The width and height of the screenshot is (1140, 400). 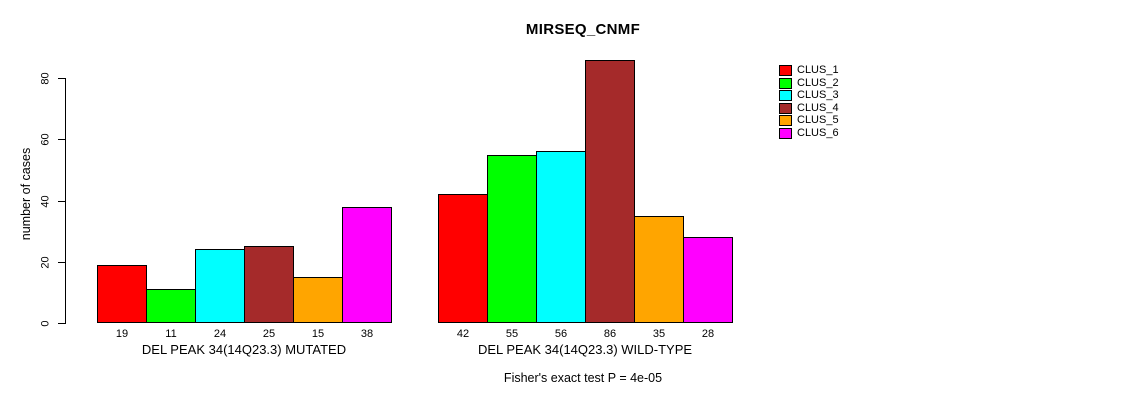 What do you see at coordinates (244, 349) in the screenshot?
I see `x-group-label-mutated: DEL PEAK 34(14Q23.3) MUTATED` at bounding box center [244, 349].